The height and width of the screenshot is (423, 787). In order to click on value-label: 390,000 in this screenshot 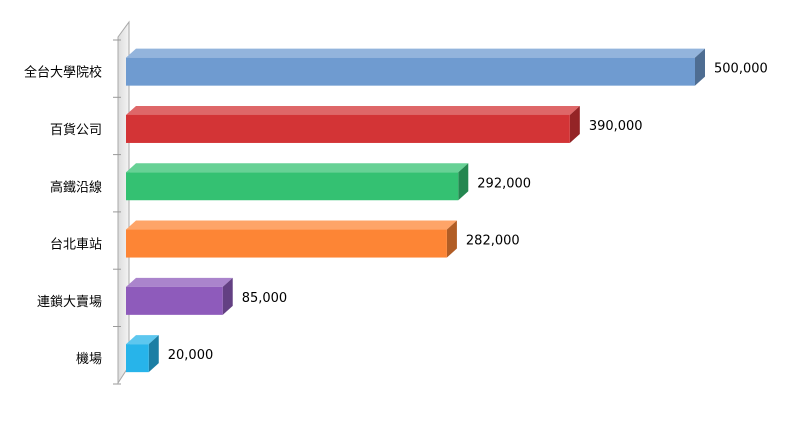, I will do `click(616, 126)`.